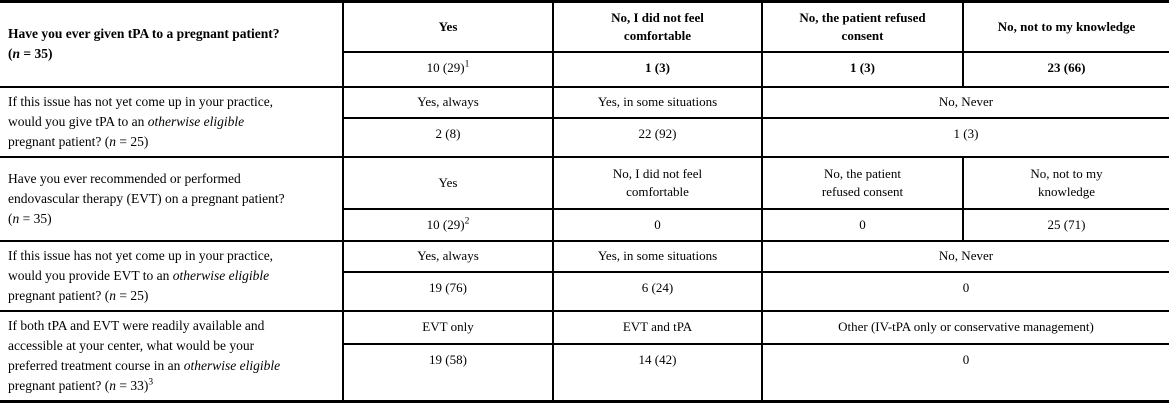  What do you see at coordinates (467, 221) in the screenshot?
I see `superscript: 2` at bounding box center [467, 221].